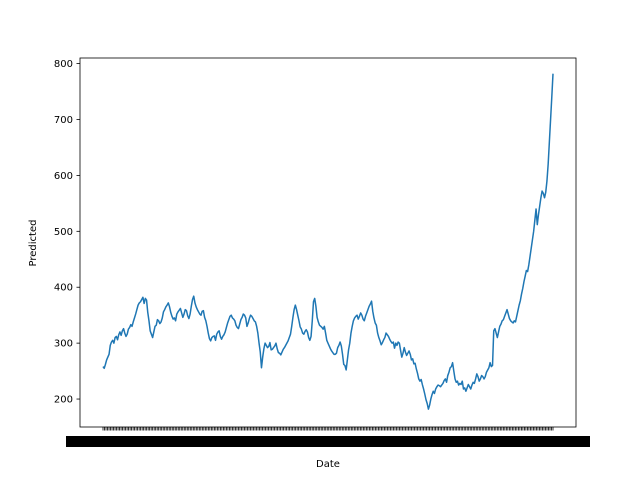 The height and width of the screenshot is (480, 640). I want to click on y-tick-label: 600, so click(63, 176).